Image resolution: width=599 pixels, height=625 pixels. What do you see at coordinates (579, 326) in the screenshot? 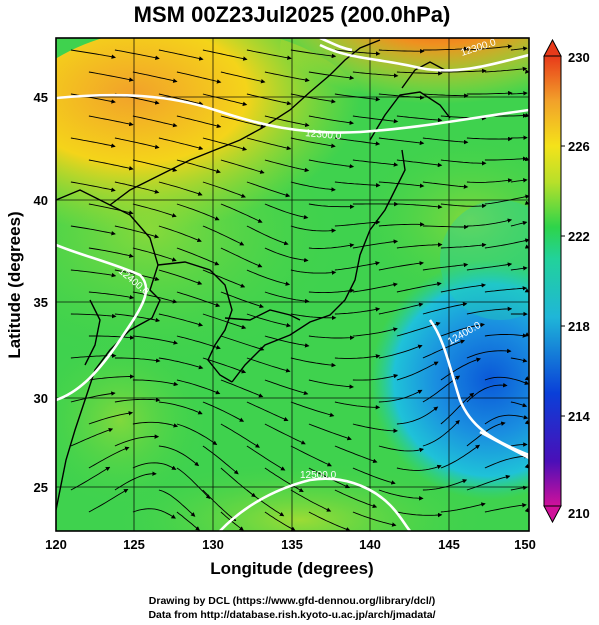
I see `colorbar-tick-218: 218` at bounding box center [579, 326].